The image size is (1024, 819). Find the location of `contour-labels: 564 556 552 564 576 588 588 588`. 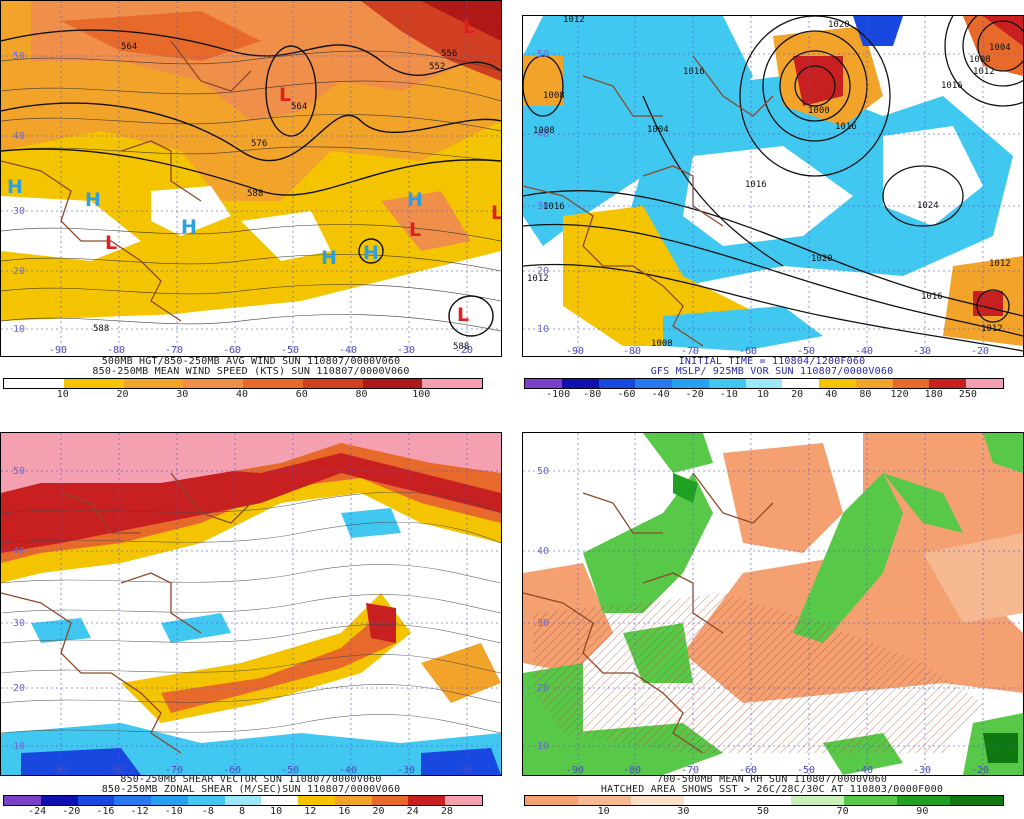

contour-labels: 564 556 552 564 576 588 588 588 is located at coordinates (281, 197).